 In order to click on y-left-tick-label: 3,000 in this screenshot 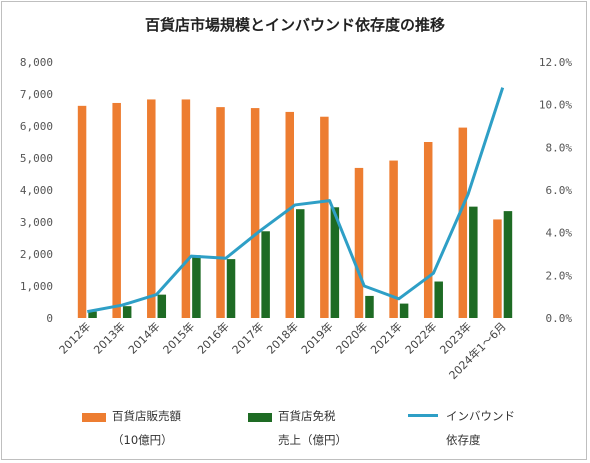, I will do `click(36, 222)`.